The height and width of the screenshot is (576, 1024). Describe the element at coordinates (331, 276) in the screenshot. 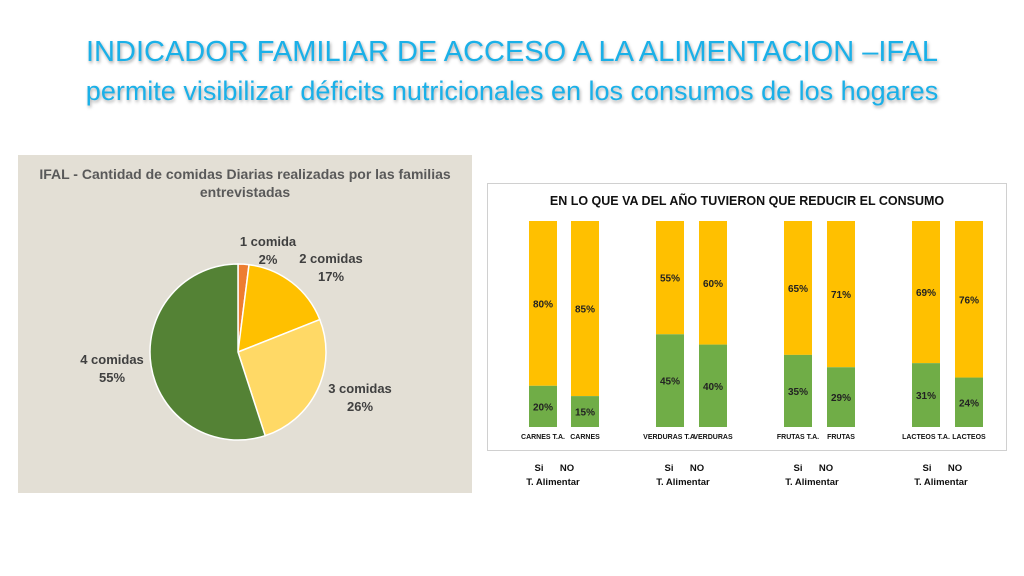

I see `pie-slice-value: 17%` at that location.